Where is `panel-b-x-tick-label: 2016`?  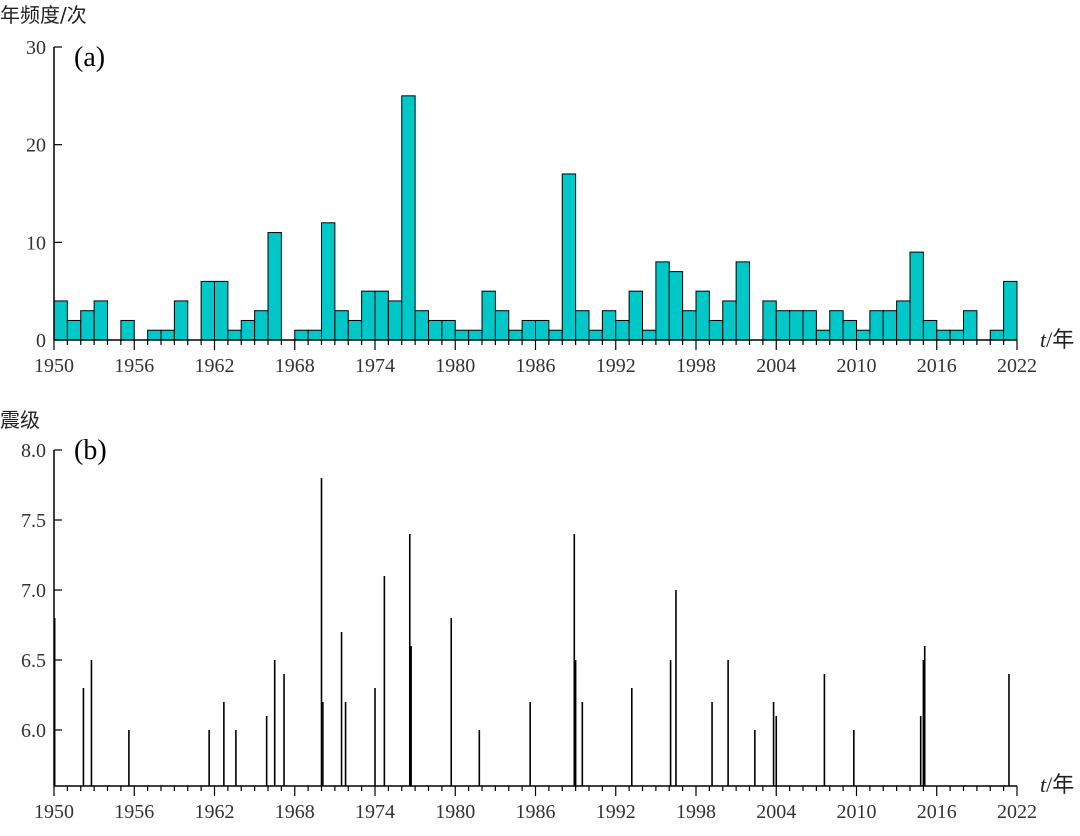
panel-b-x-tick-label: 2016 is located at coordinates (937, 812).